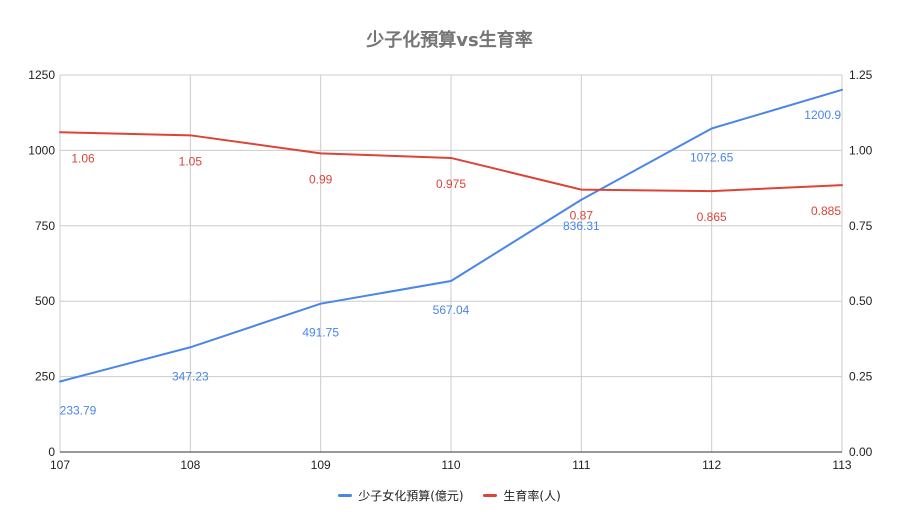 Image resolution: width=899 pixels, height=530 pixels. What do you see at coordinates (861, 452) in the screenshot?
I see `y-right-tick-label: 0.00` at bounding box center [861, 452].